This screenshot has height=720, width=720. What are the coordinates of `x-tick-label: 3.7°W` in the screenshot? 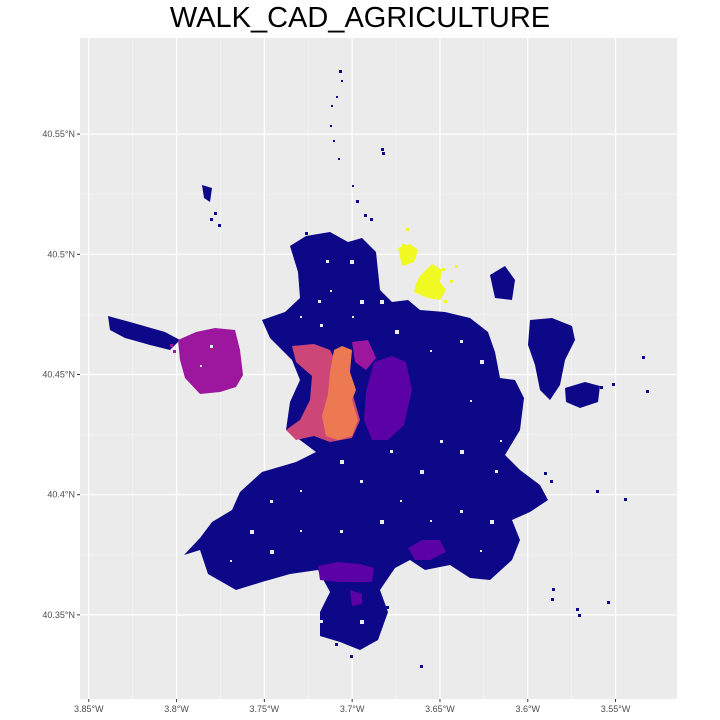 It's located at (352, 709).